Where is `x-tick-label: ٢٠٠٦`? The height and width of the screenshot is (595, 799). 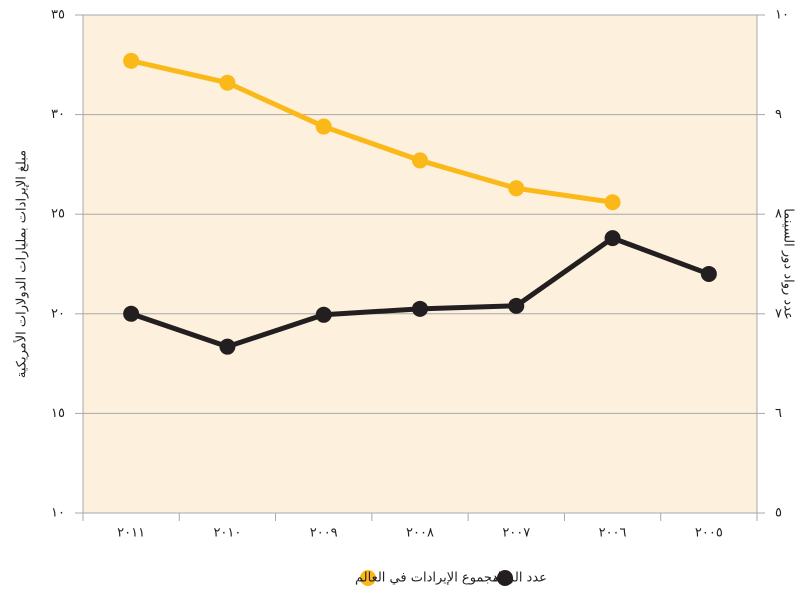
x-tick-label: ٢٠٠٦ is located at coordinates (613, 533).